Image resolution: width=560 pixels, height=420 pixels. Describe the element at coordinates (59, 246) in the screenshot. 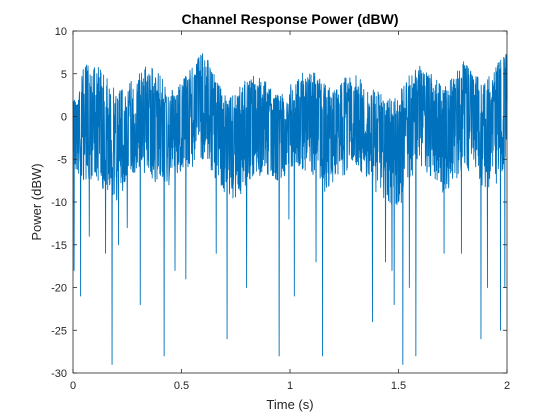

I see `y-tick-label: -15` at that location.